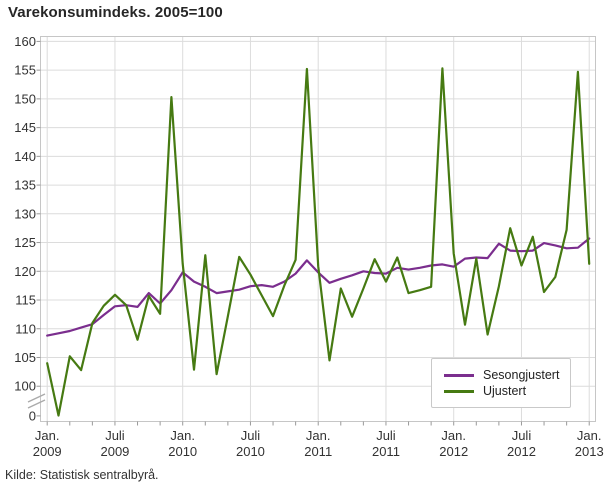 The width and height of the screenshot is (610, 488). What do you see at coordinates (25, 156) in the screenshot?
I see `axis-tick-label: 140` at bounding box center [25, 156].